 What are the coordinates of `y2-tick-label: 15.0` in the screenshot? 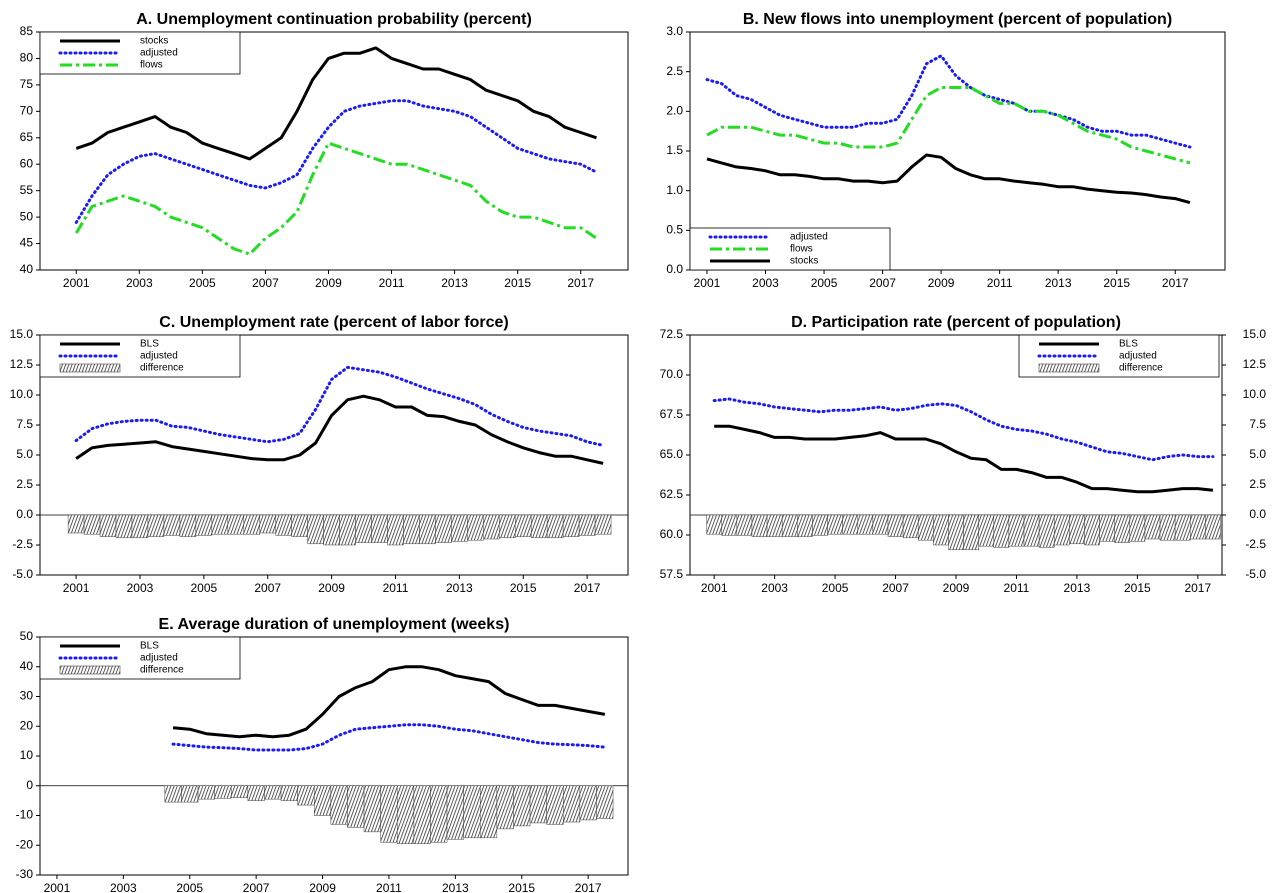 It's located at (1255, 334).